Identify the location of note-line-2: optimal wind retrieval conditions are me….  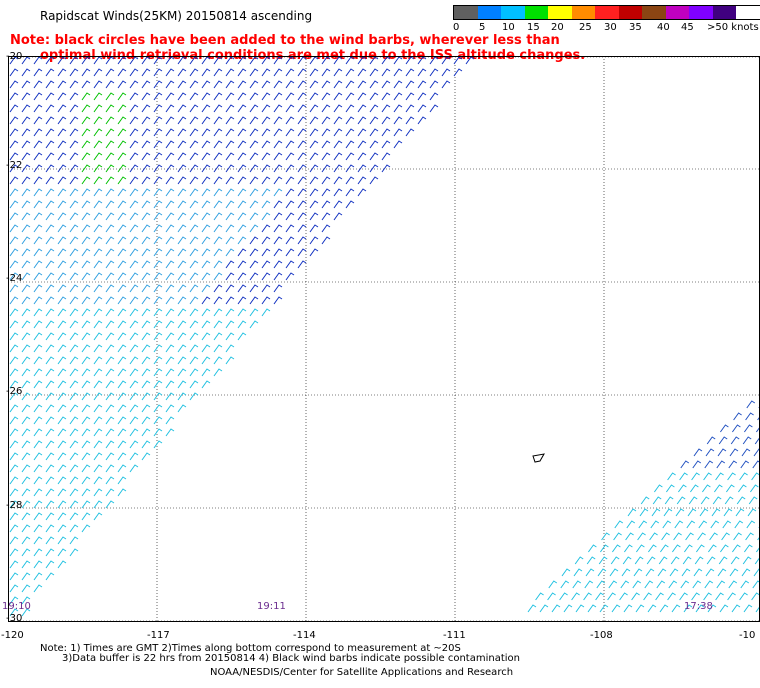
(313, 55).